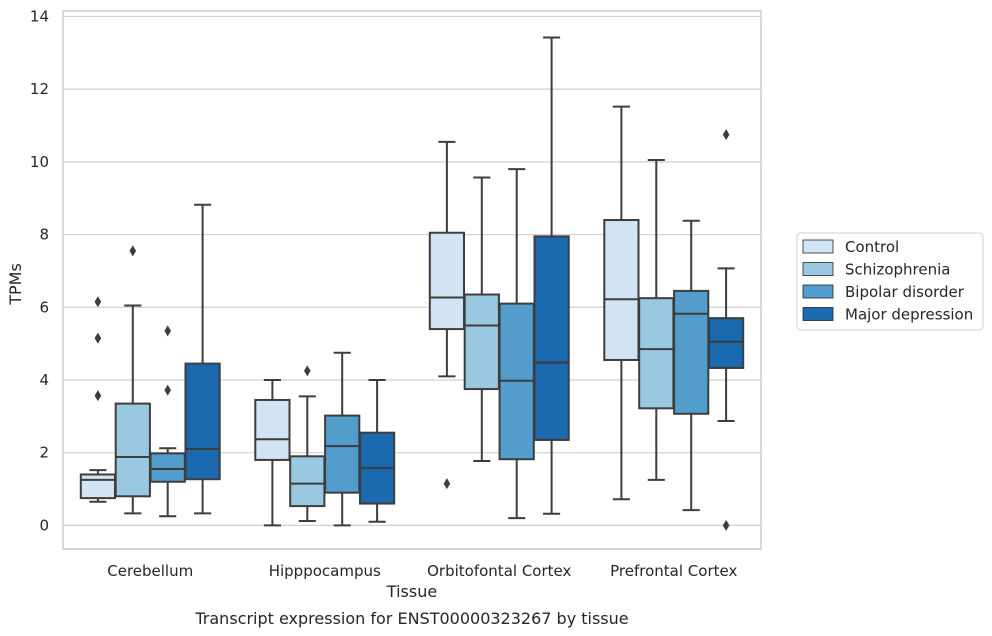  I want to click on legend-label: Schizophrenia, so click(897, 270).